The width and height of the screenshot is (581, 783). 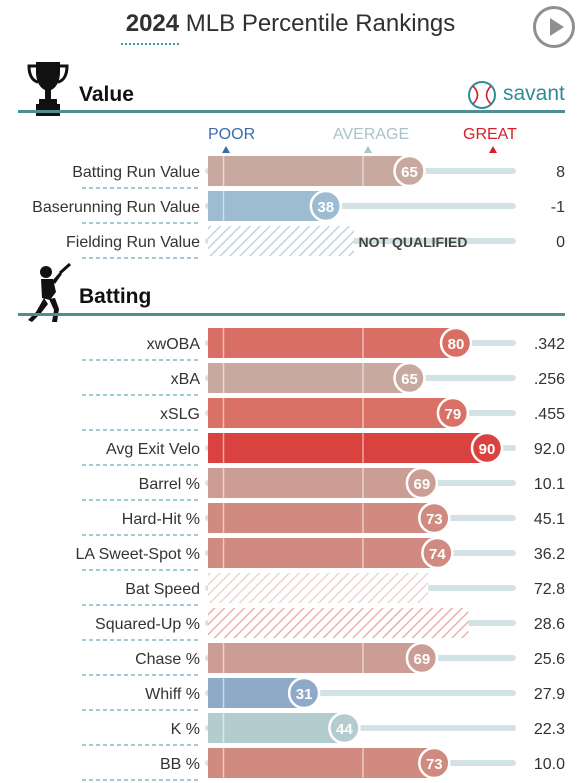 I want to click on section-rule-value, so click(x=291, y=111).